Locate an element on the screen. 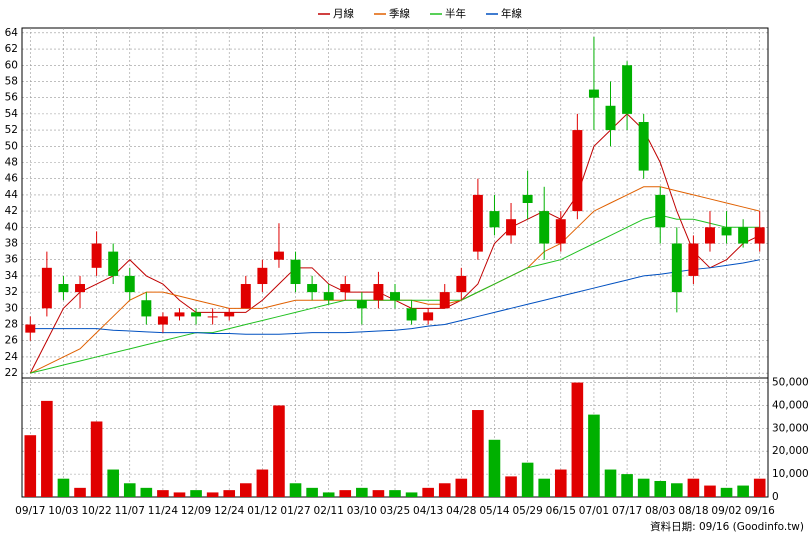 Image resolution: width=808 pixels, height=540 pixels. y-tick-label: 40 is located at coordinates (11, 227).